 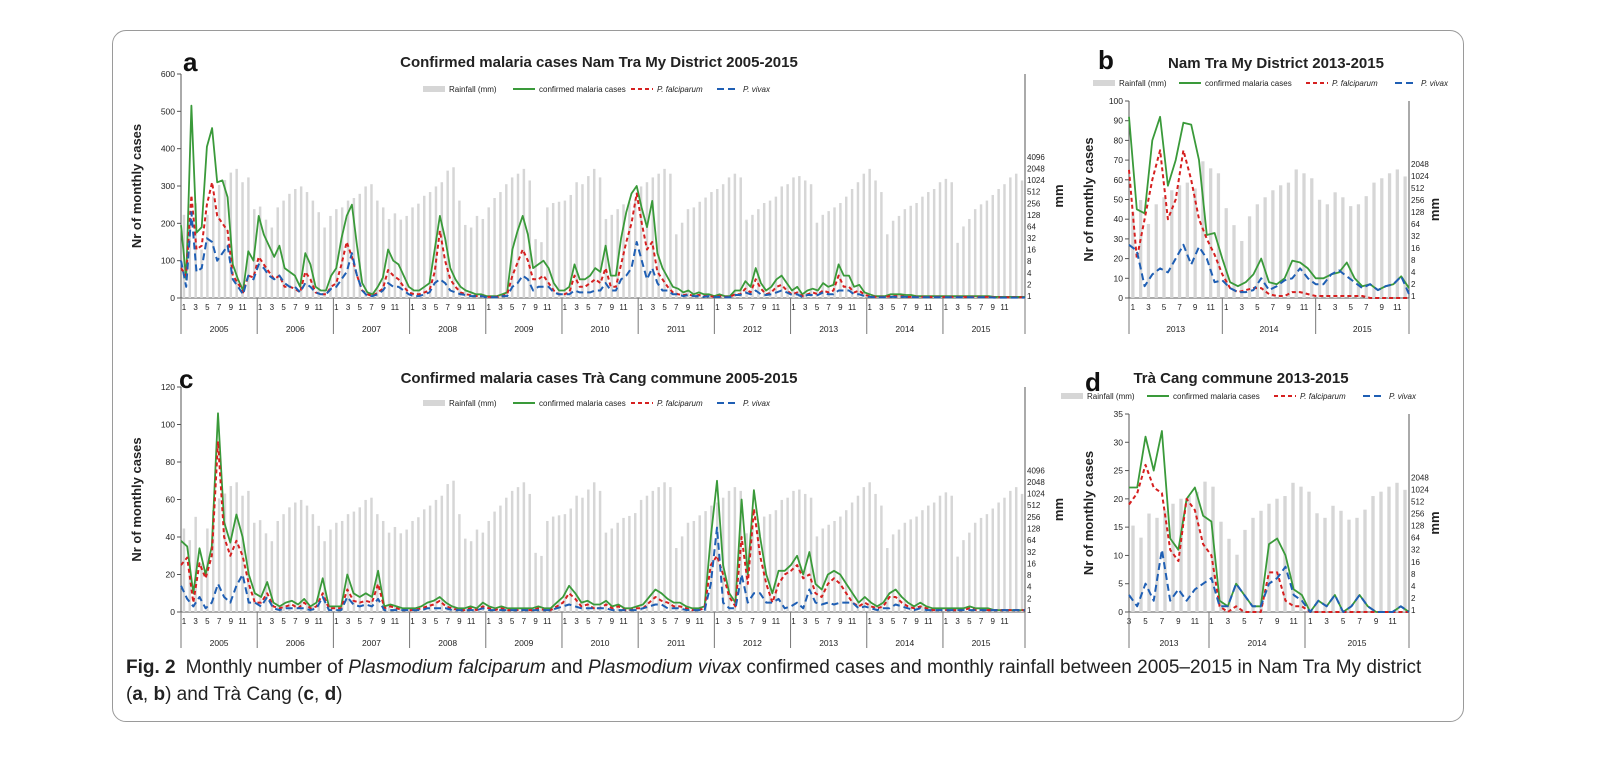 I want to click on y-tick-label: 10, so click(x=1119, y=555).